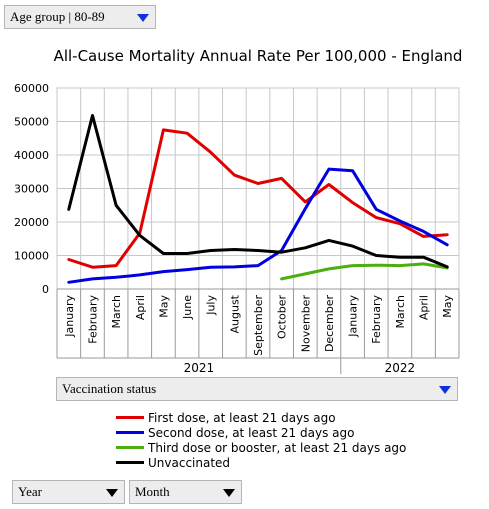  What do you see at coordinates (185, 492) in the screenshot?
I see `month-select: Month` at bounding box center [185, 492].